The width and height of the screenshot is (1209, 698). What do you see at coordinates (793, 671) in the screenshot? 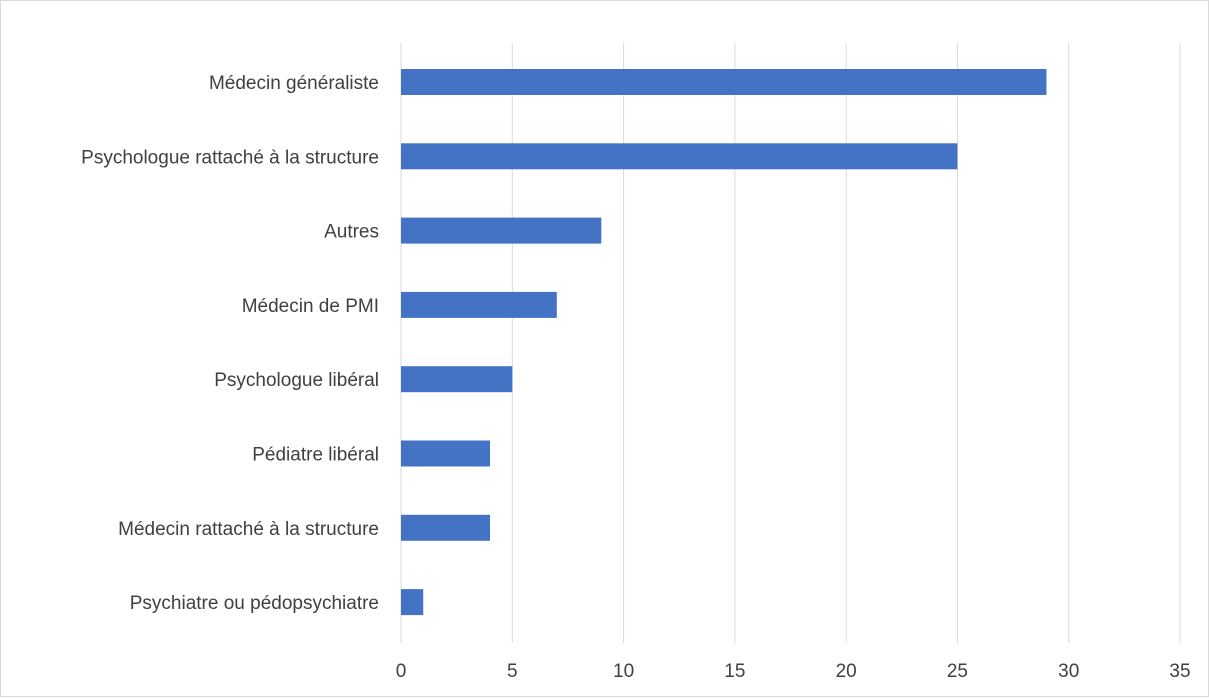
I see `x-tick-labels: 0 5 10 15 20 25 30 35` at bounding box center [793, 671].